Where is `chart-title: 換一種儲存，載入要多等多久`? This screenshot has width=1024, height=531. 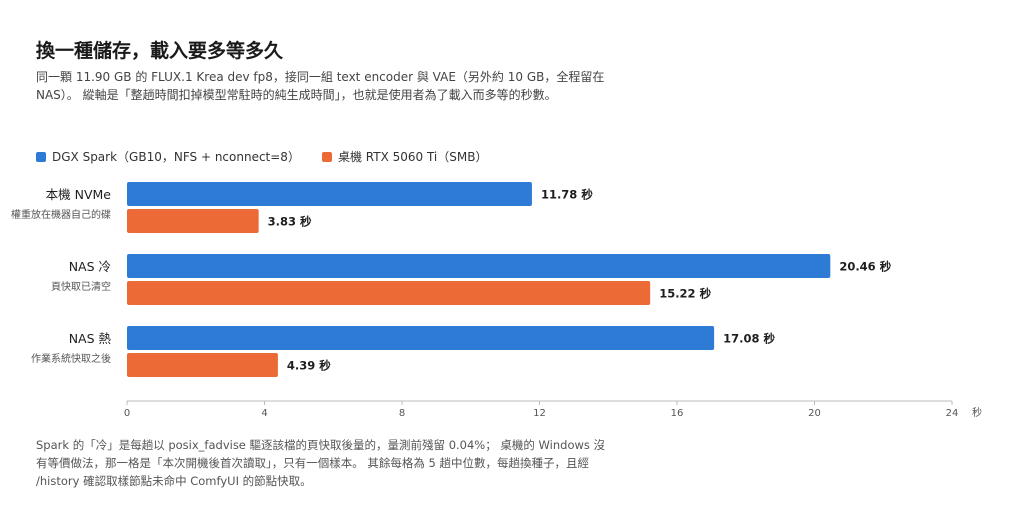 chart-title: 換一種儲存，載入要多等多久 is located at coordinates (160, 51).